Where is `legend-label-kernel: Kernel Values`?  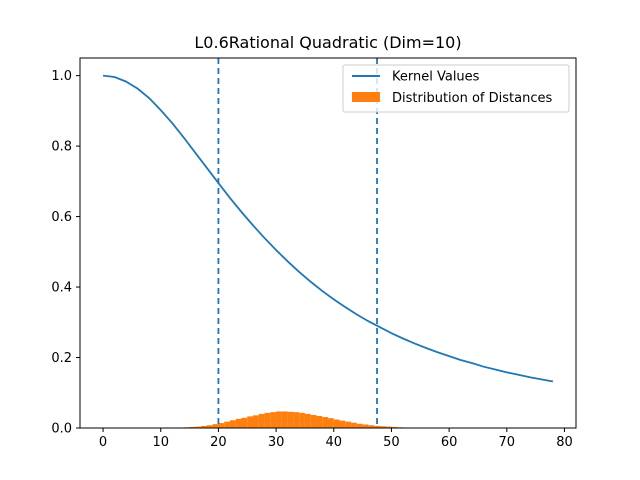 legend-label-kernel: Kernel Values is located at coordinates (436, 77).